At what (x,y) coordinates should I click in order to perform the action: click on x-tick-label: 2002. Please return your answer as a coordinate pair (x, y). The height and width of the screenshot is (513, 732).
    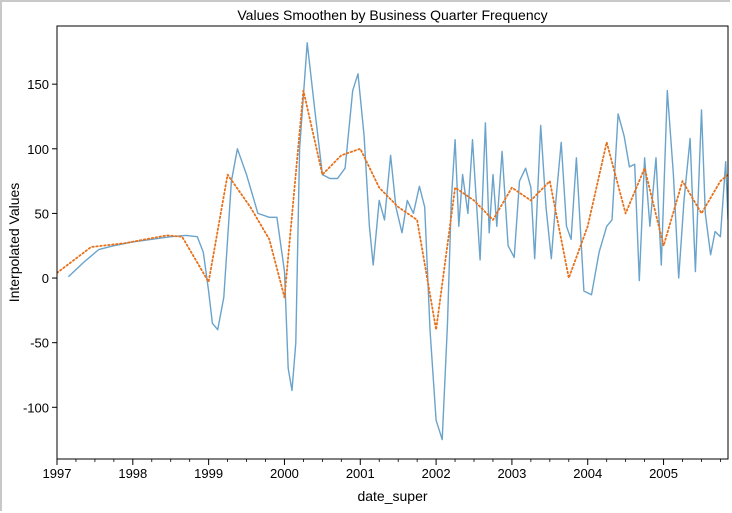
    Looking at the image, I should click on (436, 473).